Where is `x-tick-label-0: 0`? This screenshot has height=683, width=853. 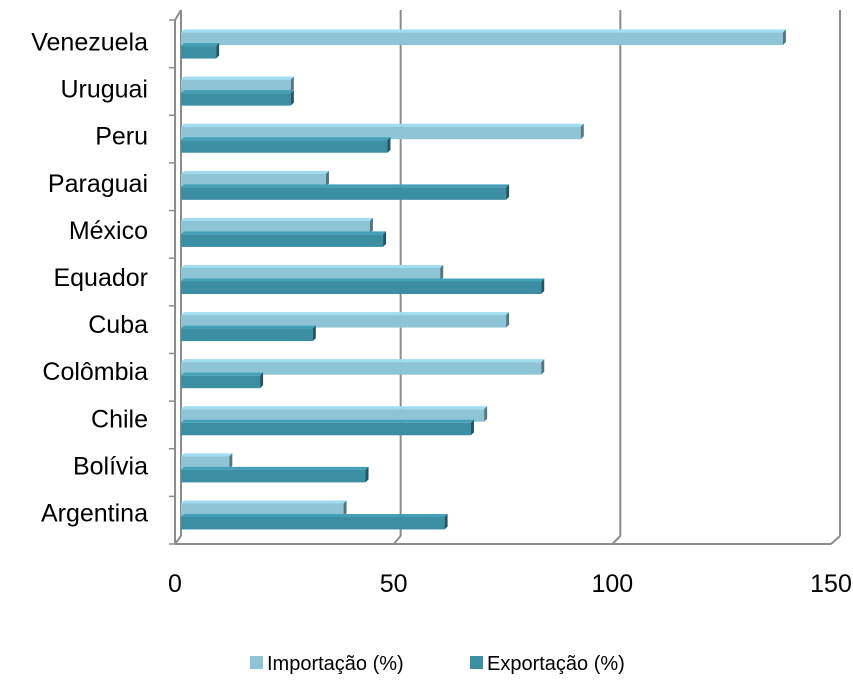
x-tick-label-0: 0 is located at coordinates (175, 584).